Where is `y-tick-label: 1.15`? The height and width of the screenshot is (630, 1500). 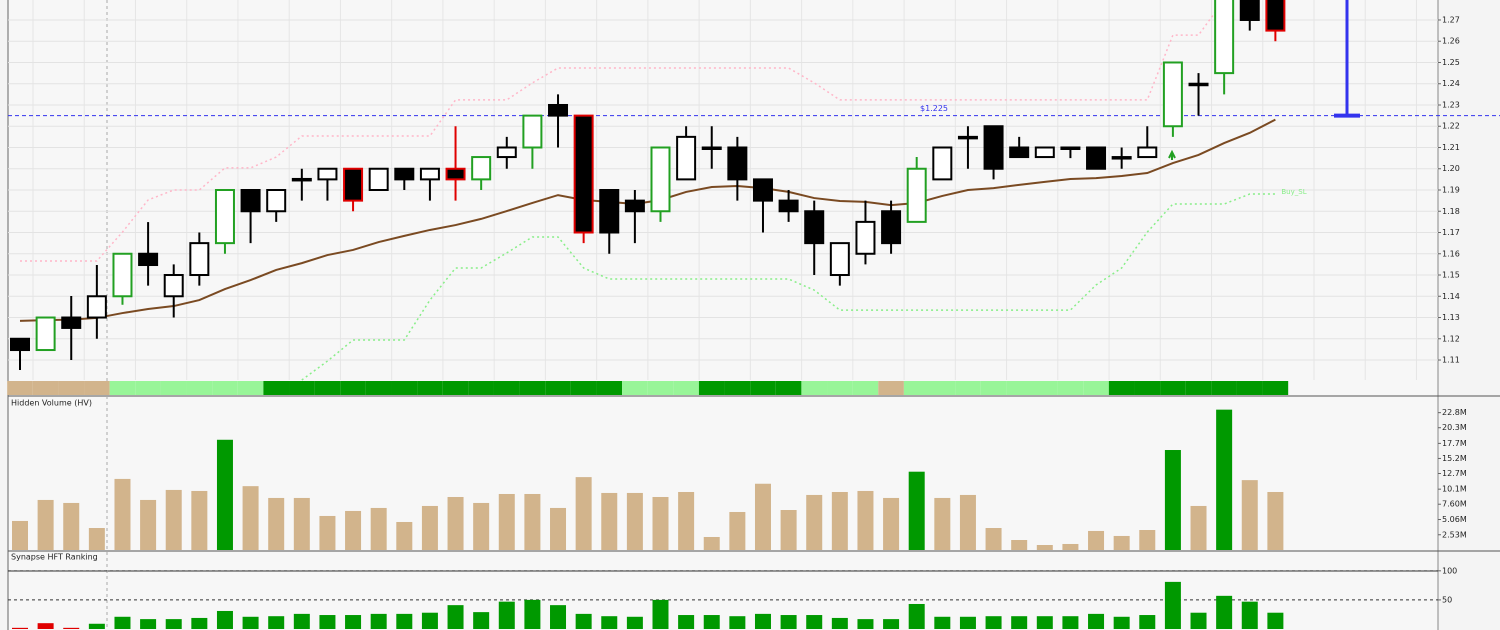
y-tick-label: 1.15 is located at coordinates (1451, 275).